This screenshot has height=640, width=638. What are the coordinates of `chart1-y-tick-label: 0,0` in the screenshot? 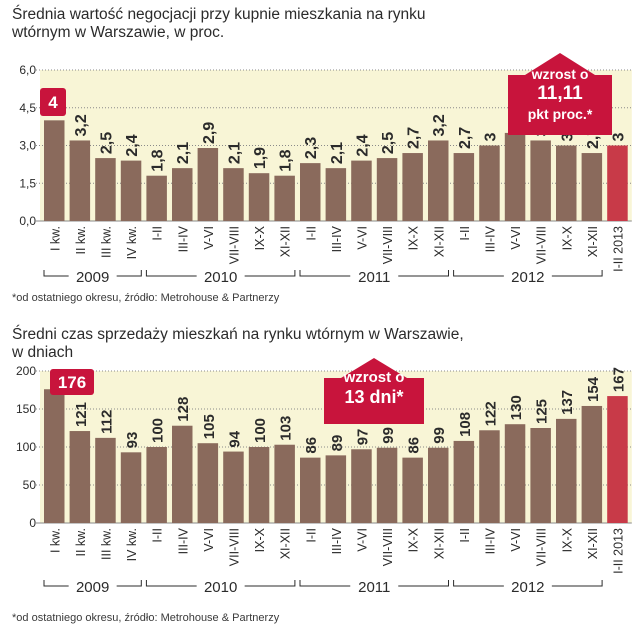 It's located at (27, 221).